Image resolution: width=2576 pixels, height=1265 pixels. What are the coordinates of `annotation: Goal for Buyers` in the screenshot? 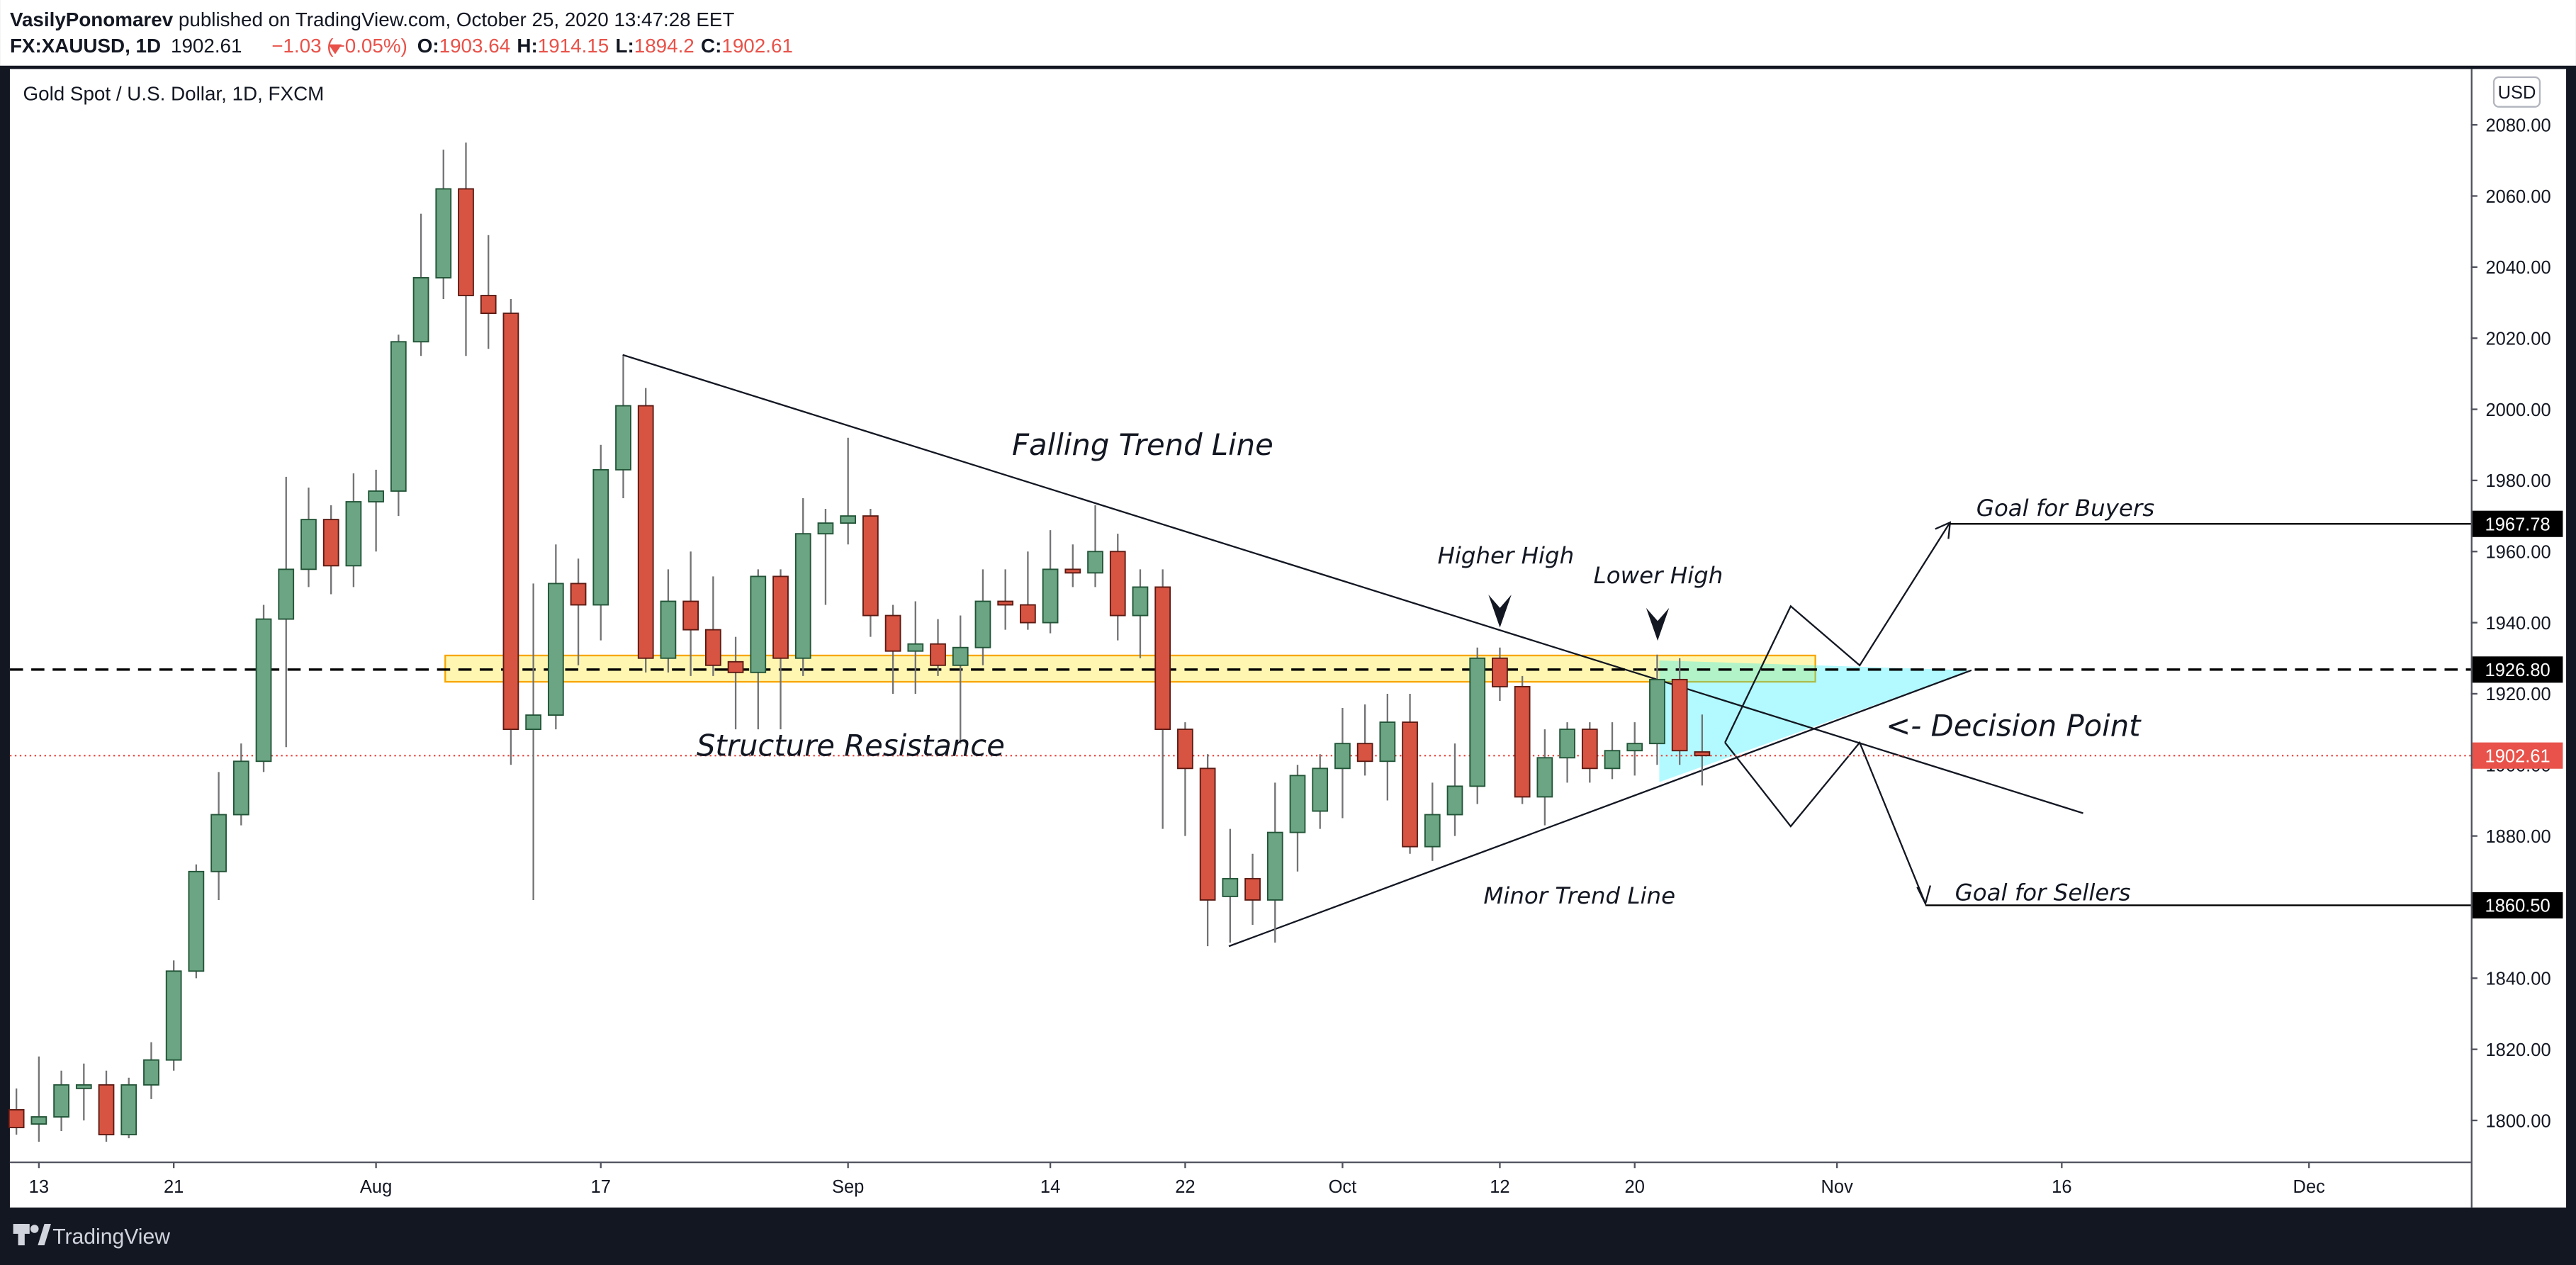 It's located at (2065, 509).